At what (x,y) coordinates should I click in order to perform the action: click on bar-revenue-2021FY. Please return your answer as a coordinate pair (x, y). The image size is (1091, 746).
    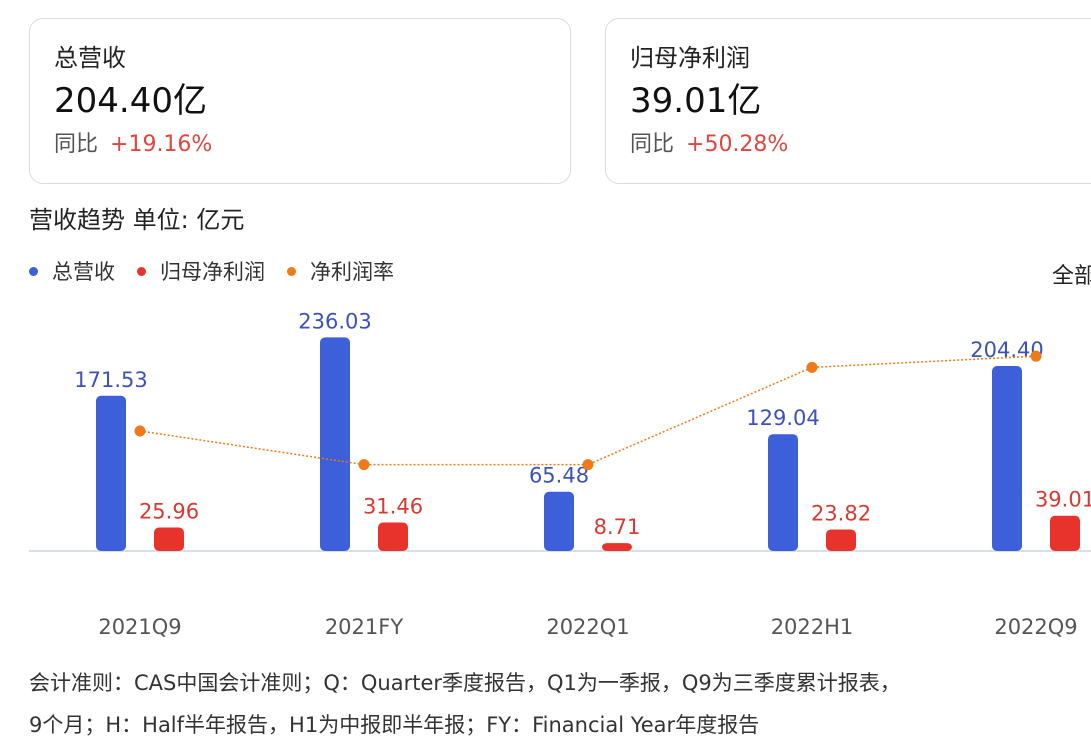
    Looking at the image, I should click on (335, 444).